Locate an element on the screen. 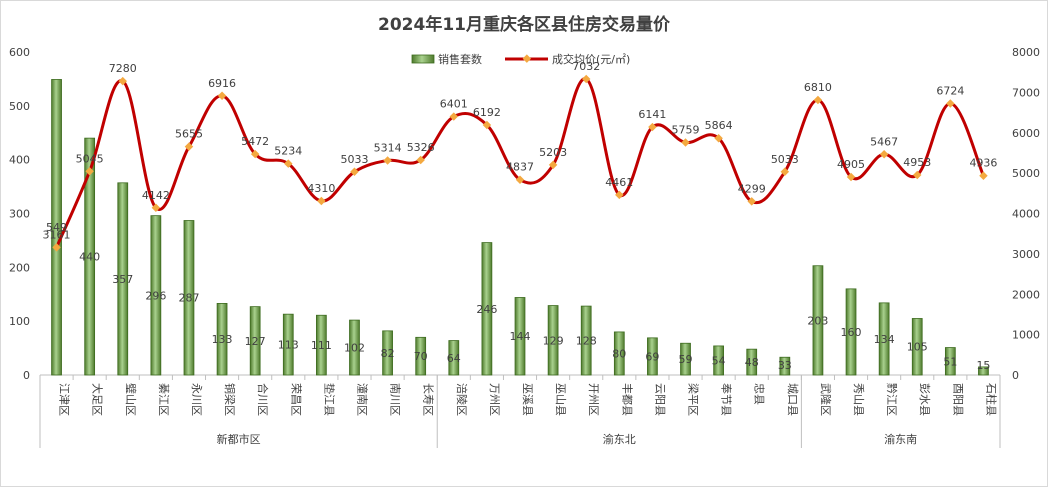  bar-value-label: 105 is located at coordinates (917, 347).